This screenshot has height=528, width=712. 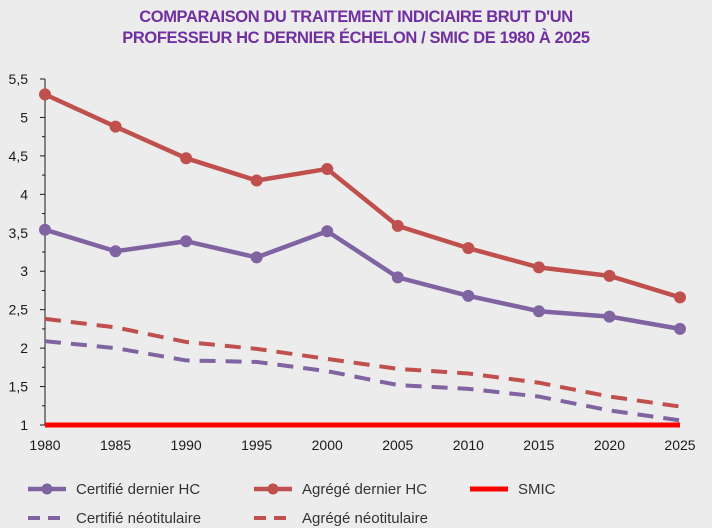 What do you see at coordinates (19, 310) in the screenshot?
I see `y-tick-label: 2,5` at bounding box center [19, 310].